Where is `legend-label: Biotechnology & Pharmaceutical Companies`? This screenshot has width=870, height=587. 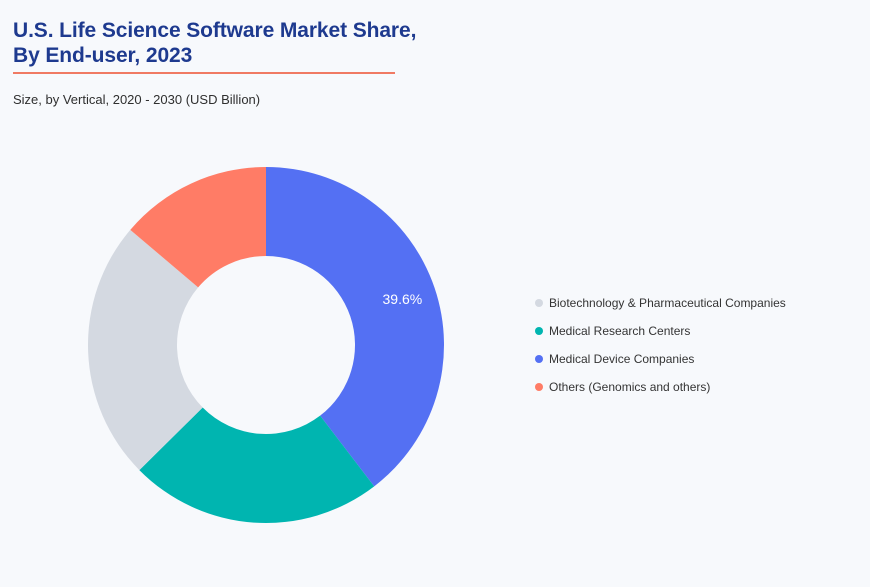 legend-label: Biotechnology & Pharmaceutical Companies is located at coordinates (667, 303).